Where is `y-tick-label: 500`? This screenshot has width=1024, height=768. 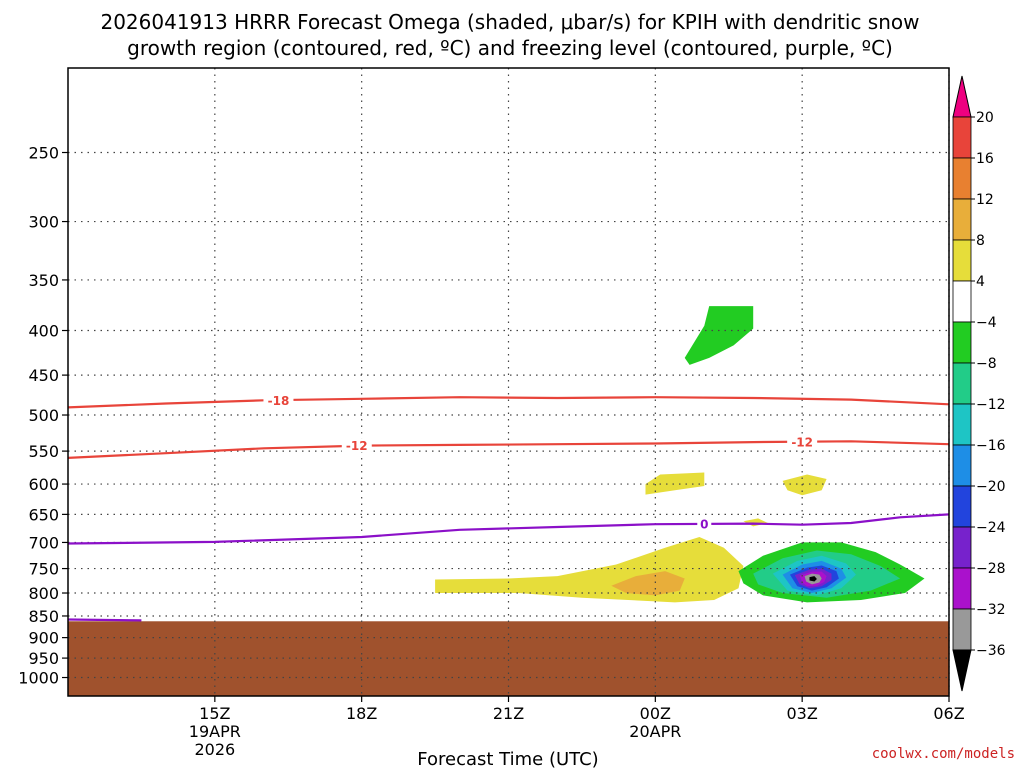
y-tick-label: 500 is located at coordinates (43, 415).